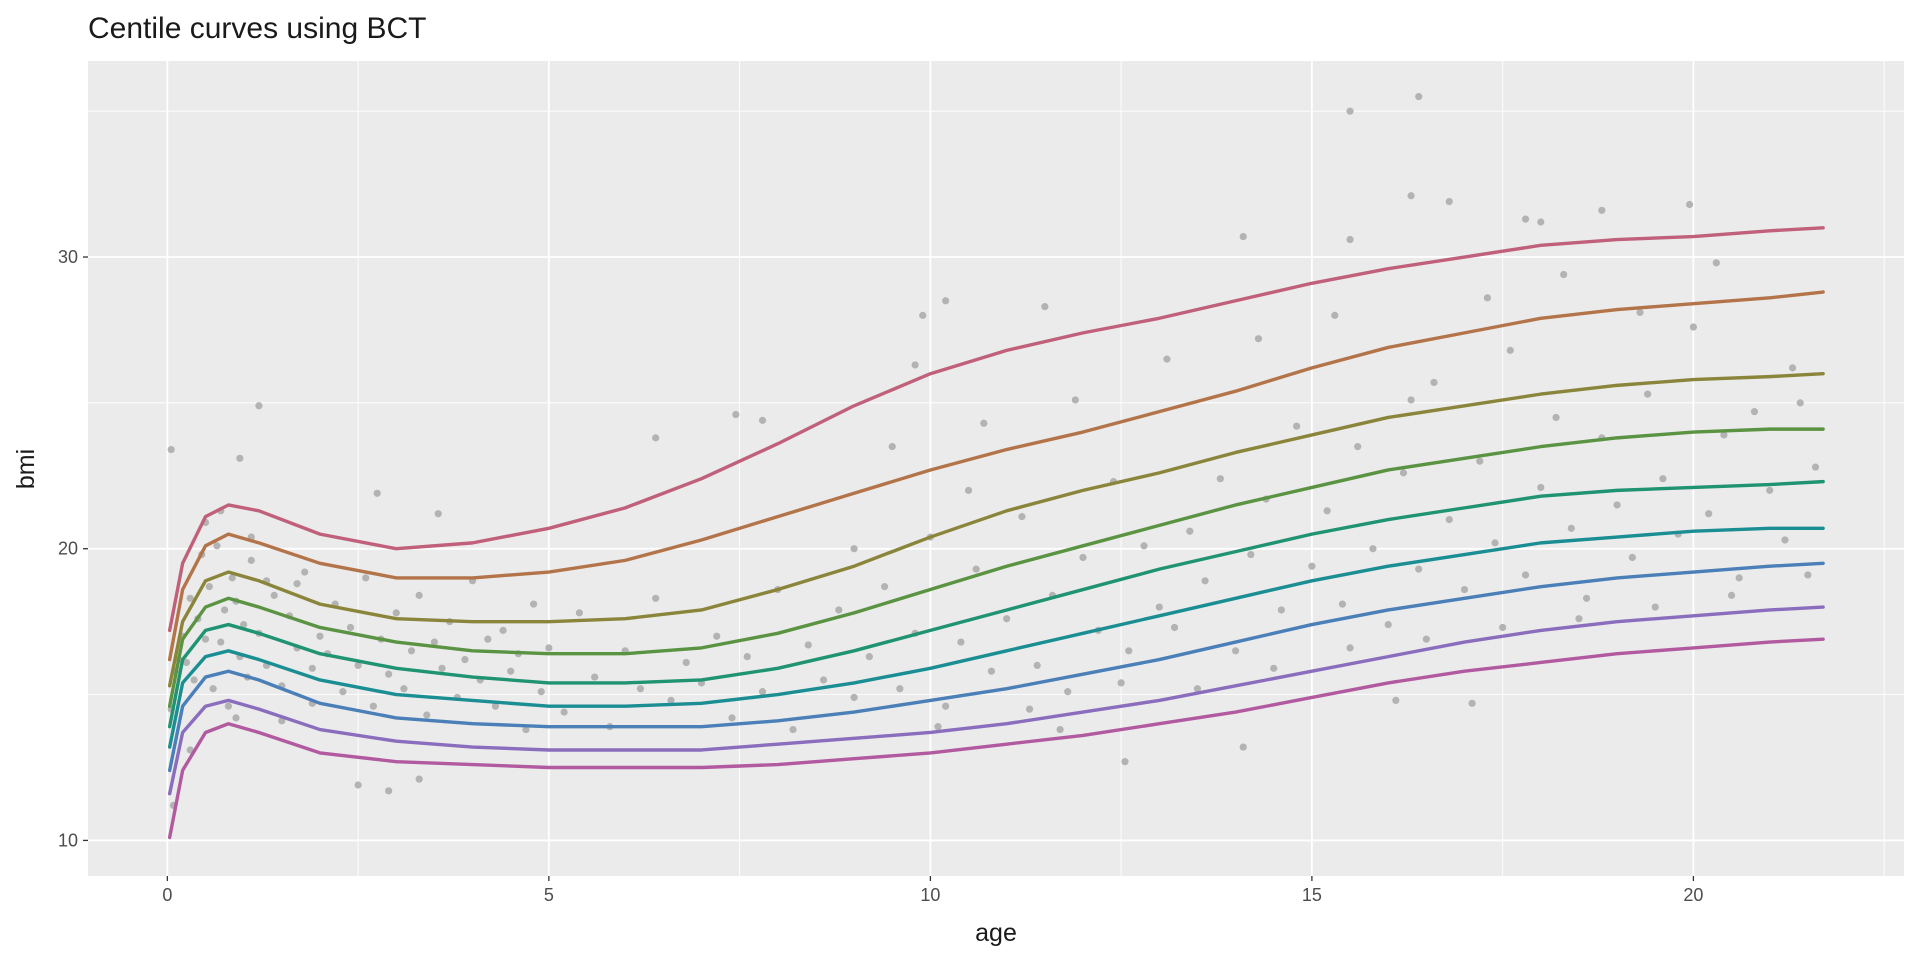 Image resolution: width=1920 pixels, height=960 pixels. Describe the element at coordinates (930, 895) in the screenshot. I see `x-tick-label: 10` at that location.